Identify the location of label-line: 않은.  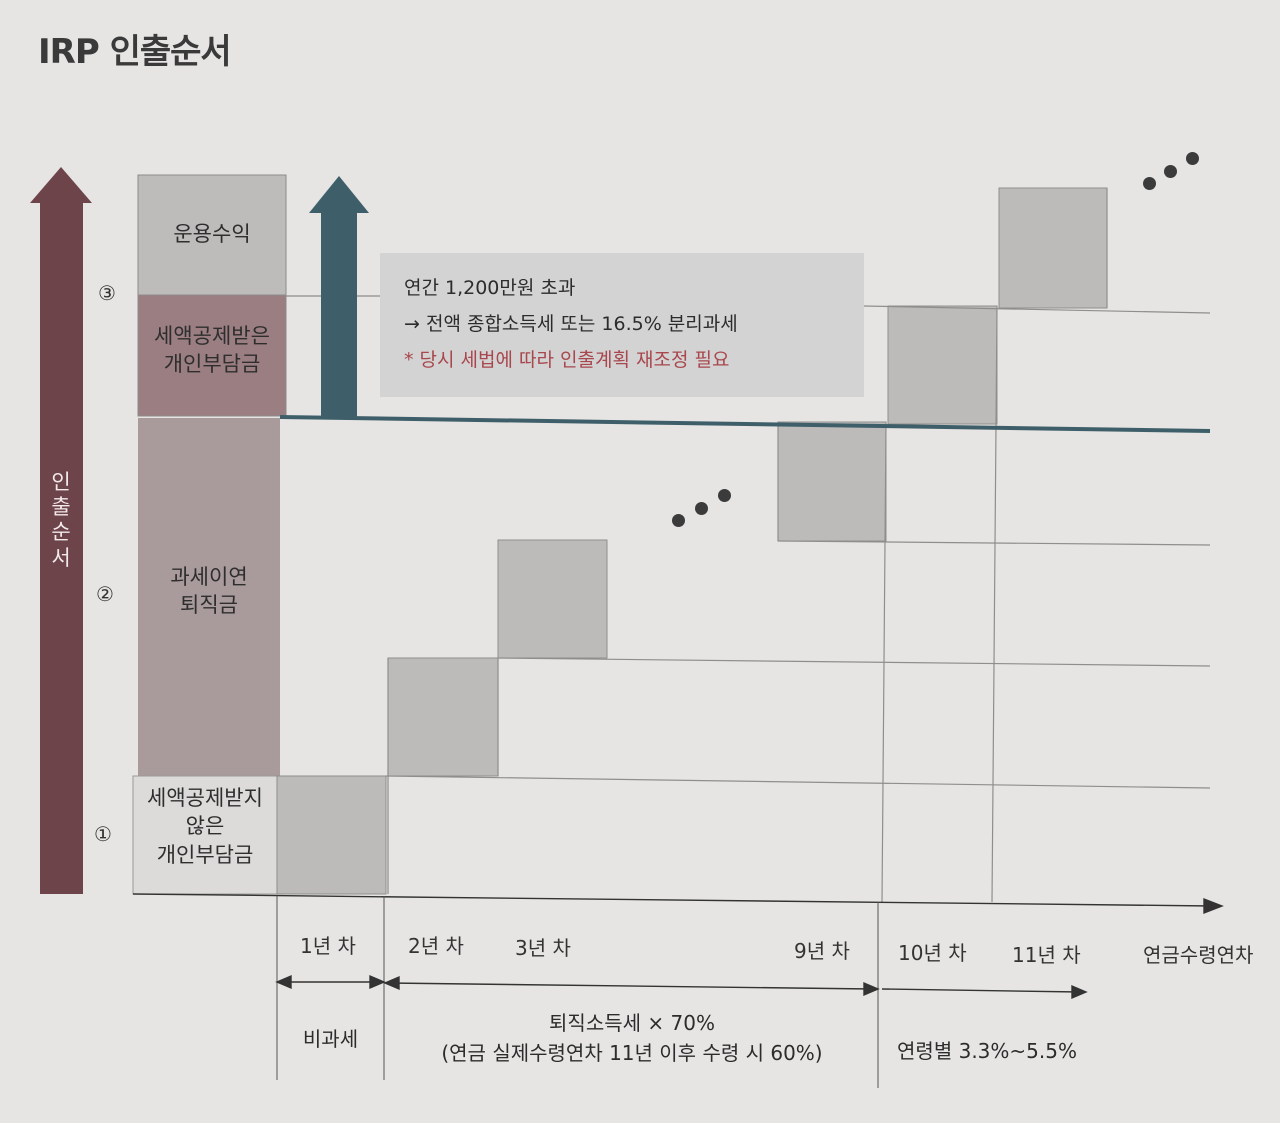
(205, 826).